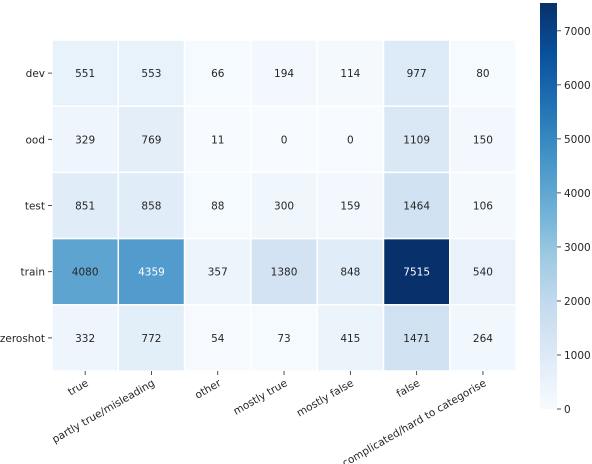  I want to click on cell-value-label: 551, so click(85, 74).